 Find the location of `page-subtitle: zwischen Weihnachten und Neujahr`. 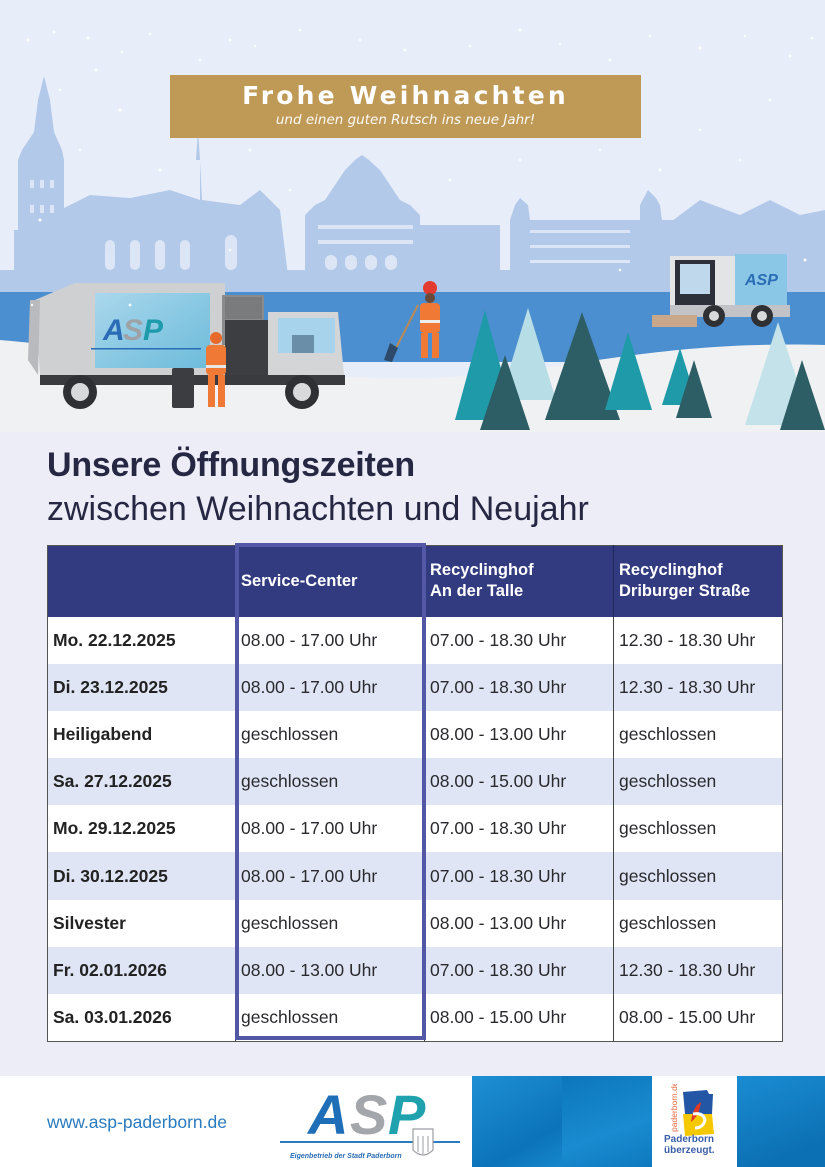

page-subtitle: zwischen Weihnachten und Neujahr is located at coordinates (318, 509).